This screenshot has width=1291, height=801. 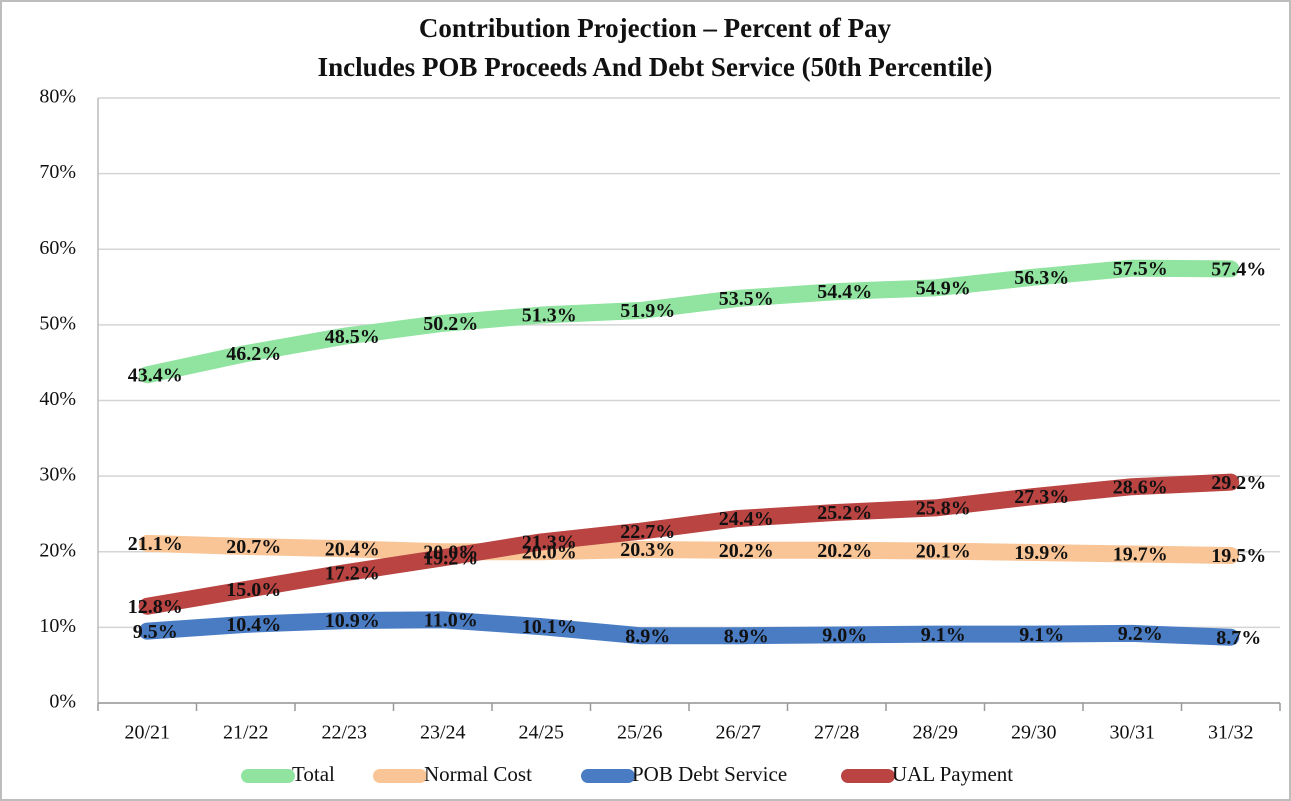 I want to click on x-tick-label: 26/27, so click(x=738, y=733).